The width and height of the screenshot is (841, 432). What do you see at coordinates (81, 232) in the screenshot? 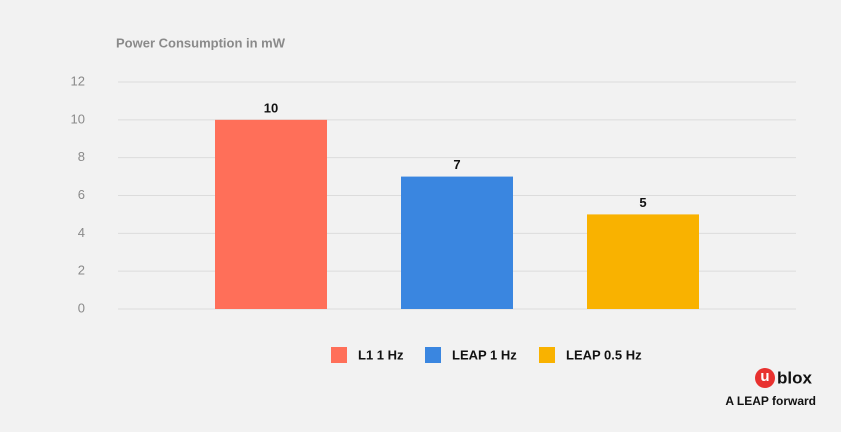
I see `y-tick-label: 4` at bounding box center [81, 232].